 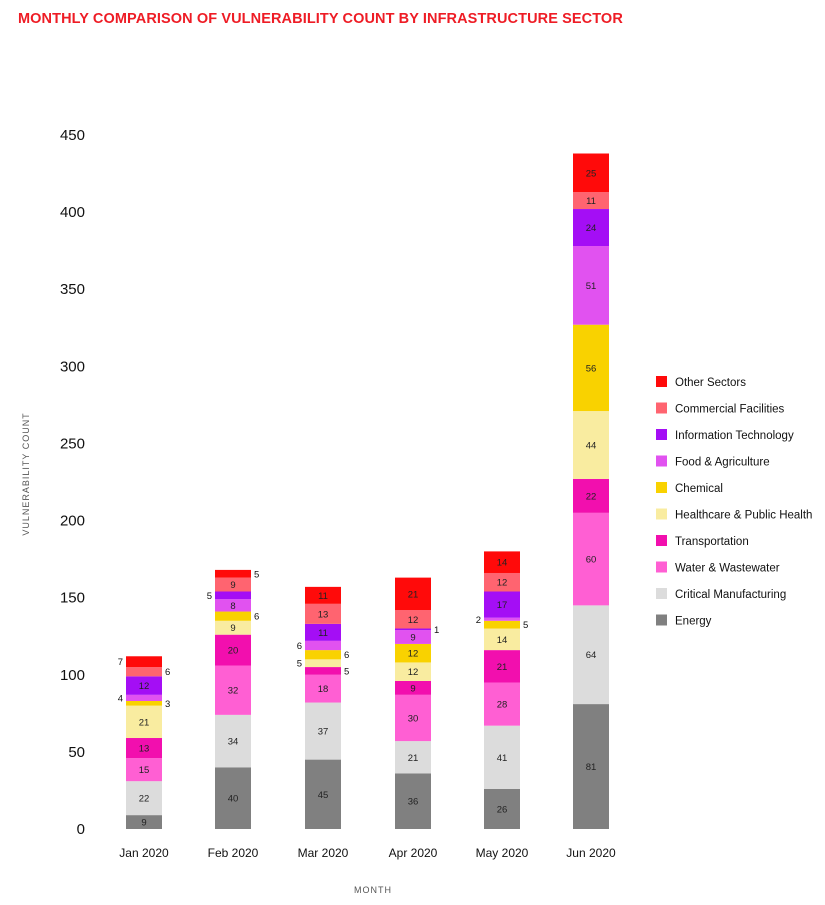 I want to click on data-label: 3, so click(x=167, y=704).